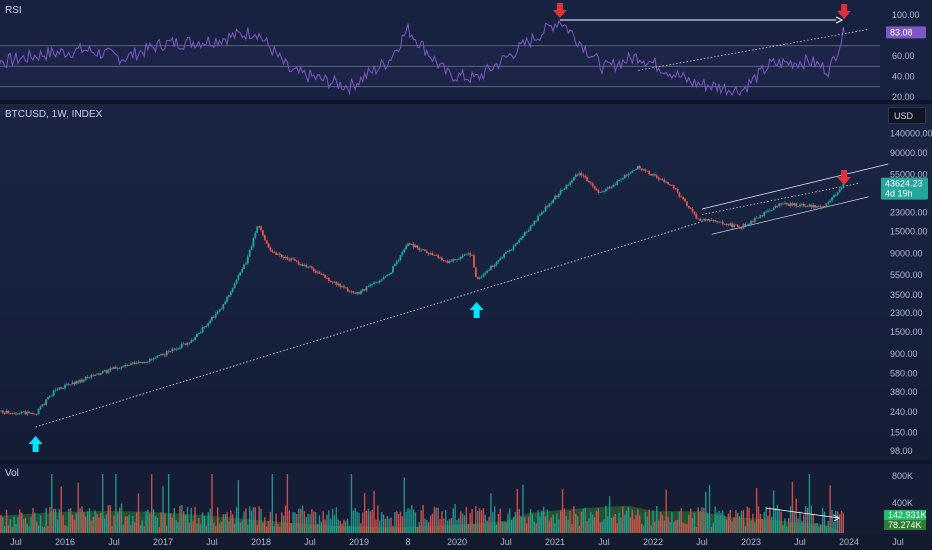  Describe the element at coordinates (904, 412) in the screenshot. I see `price-y-tick: 240.00` at that location.